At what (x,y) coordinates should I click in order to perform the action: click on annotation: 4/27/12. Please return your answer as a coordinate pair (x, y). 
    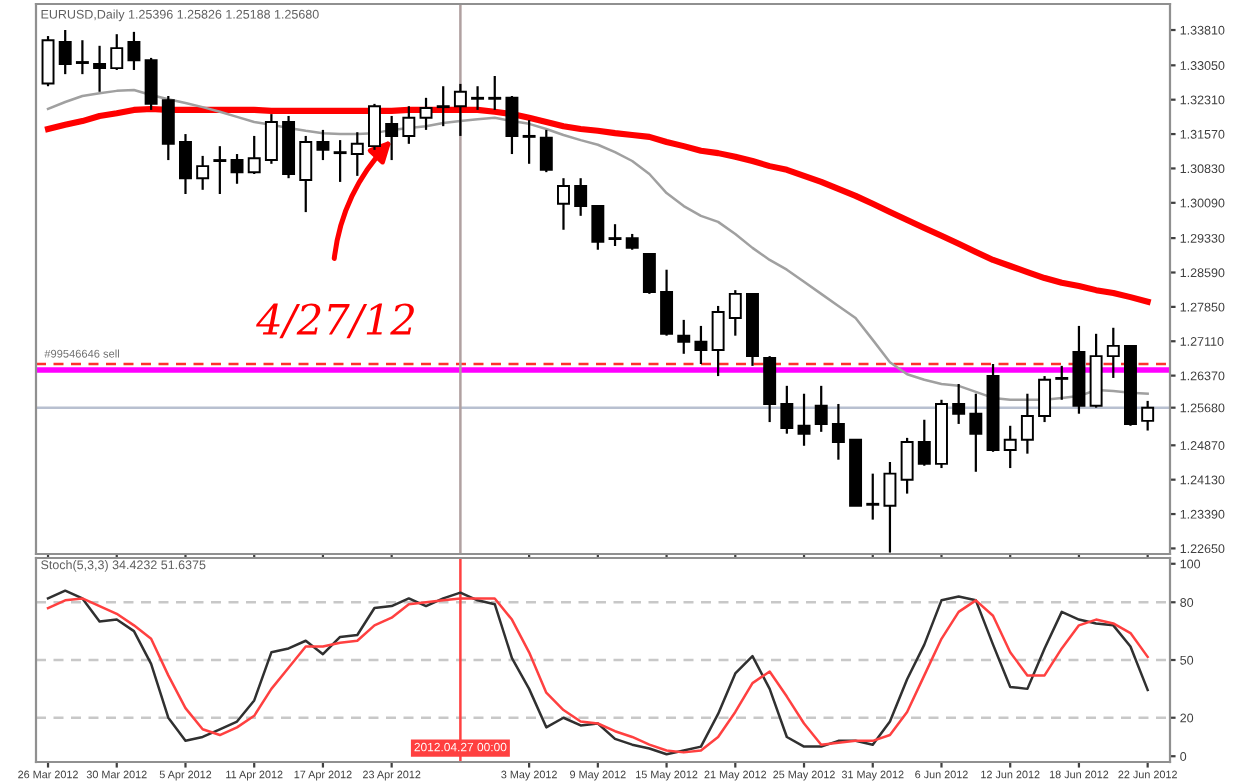
    Looking at the image, I should click on (335, 321).